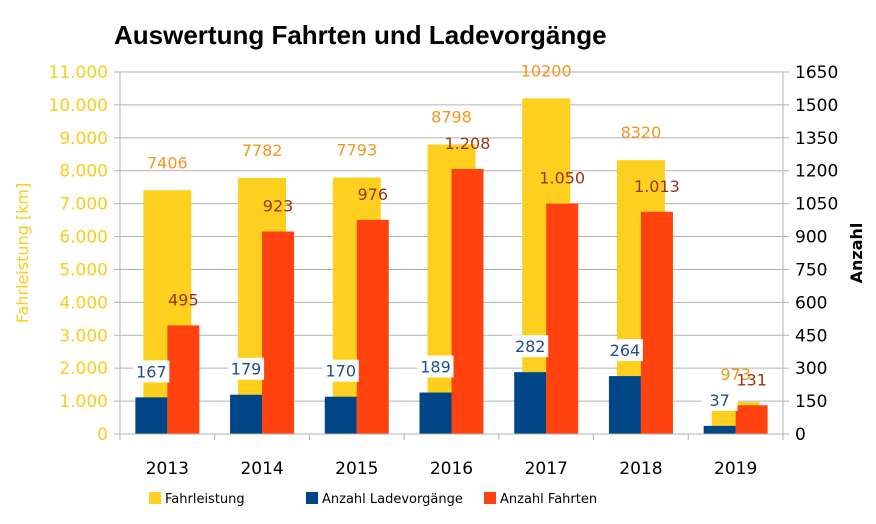  What do you see at coordinates (546, 70) in the screenshot?
I see `data-label-fahrleistung: 10200` at bounding box center [546, 70].